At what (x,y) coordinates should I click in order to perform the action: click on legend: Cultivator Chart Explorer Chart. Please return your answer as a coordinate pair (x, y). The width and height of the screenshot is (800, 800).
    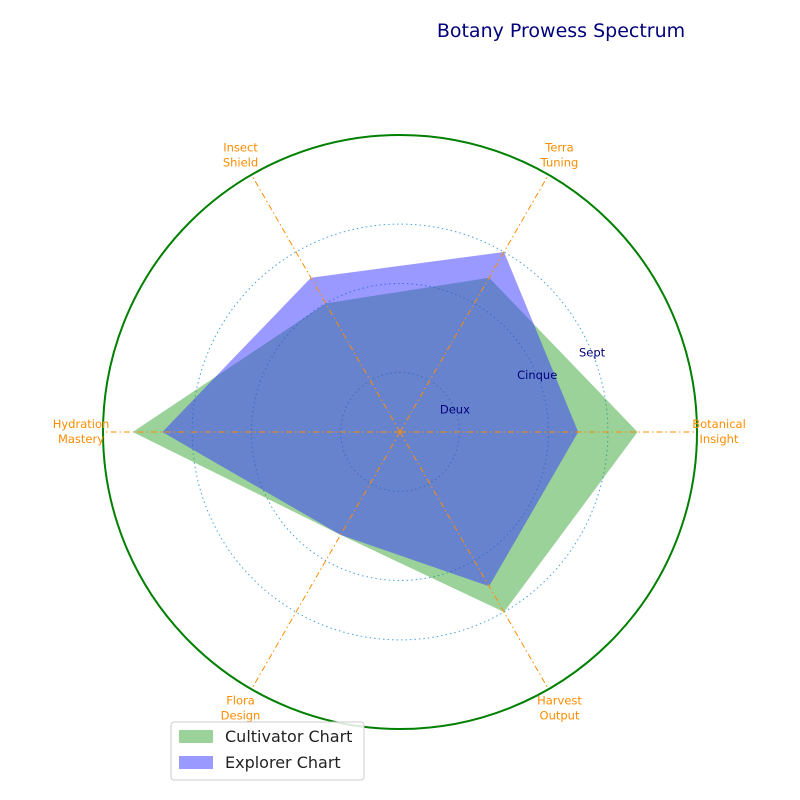
    Looking at the image, I should click on (267, 751).